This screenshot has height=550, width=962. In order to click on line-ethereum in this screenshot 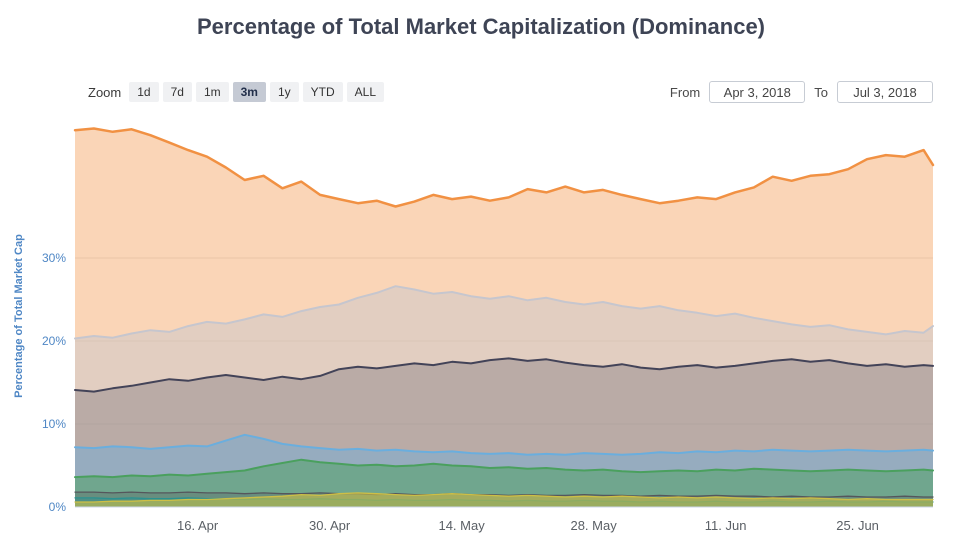, I will do `click(504, 312)`.